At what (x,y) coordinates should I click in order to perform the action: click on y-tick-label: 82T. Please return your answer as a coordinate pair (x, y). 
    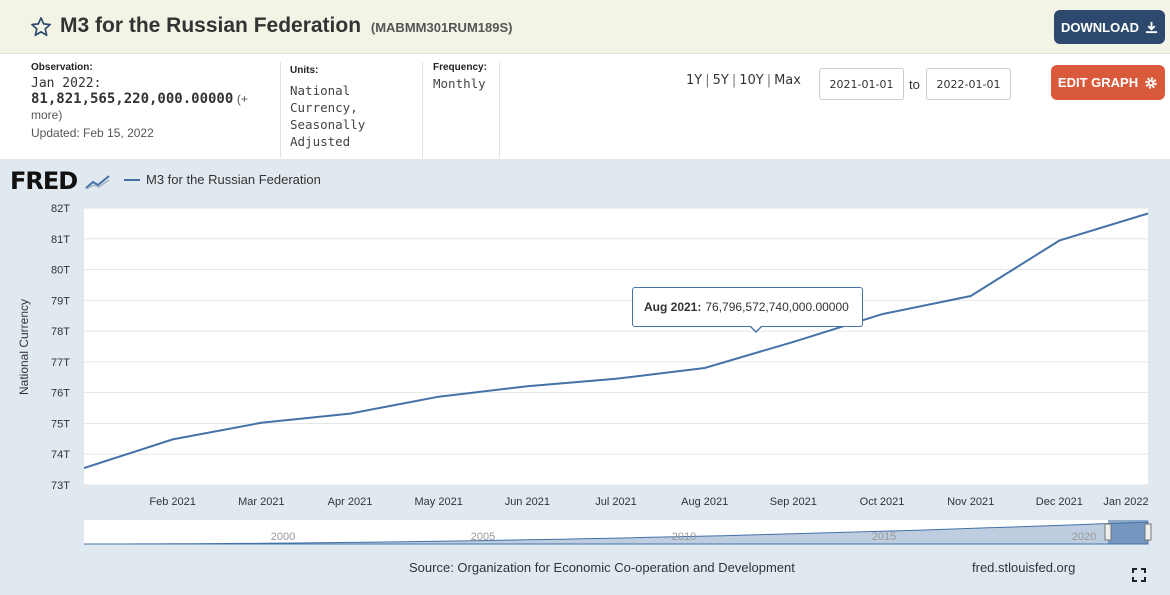
    Looking at the image, I should click on (60, 209).